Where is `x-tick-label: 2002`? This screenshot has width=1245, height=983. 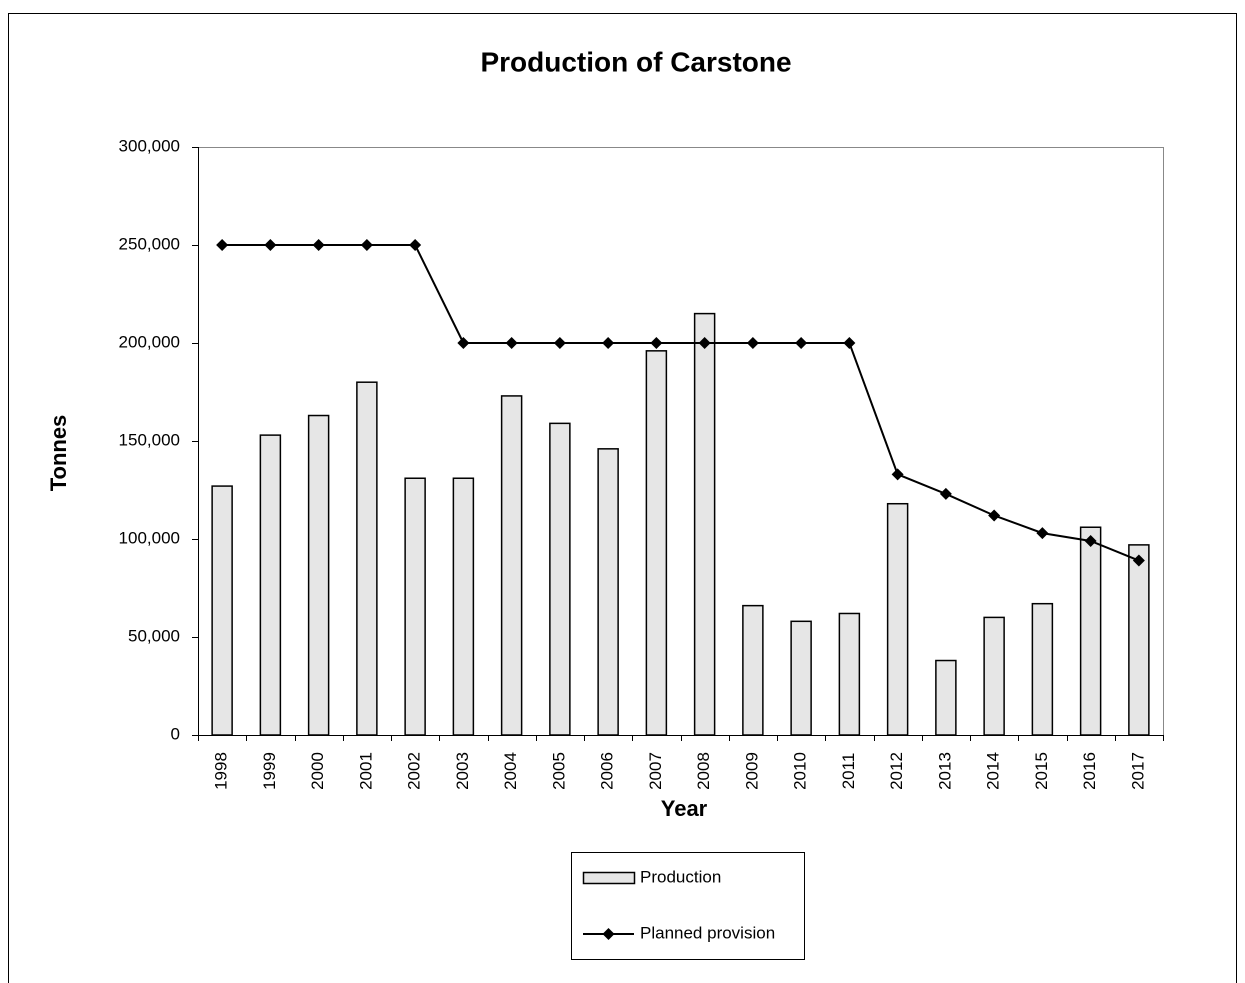 x-tick-label: 2002 is located at coordinates (414, 771).